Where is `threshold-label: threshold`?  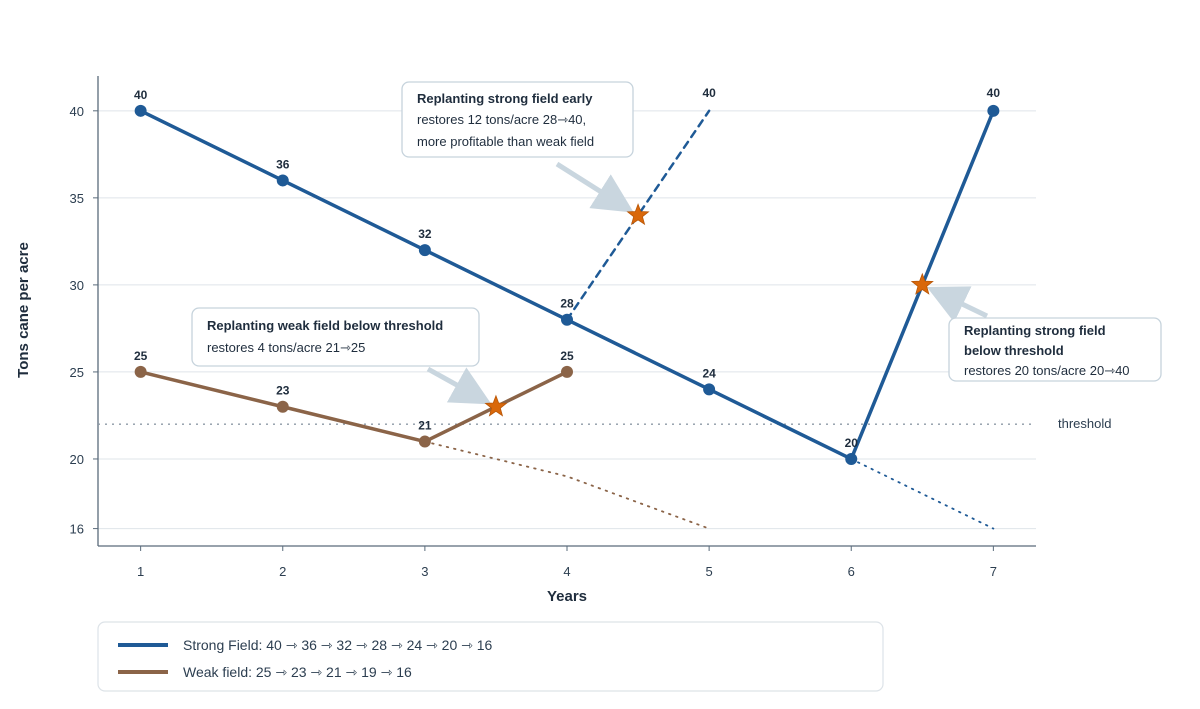
threshold-label: threshold is located at coordinates (1084, 423).